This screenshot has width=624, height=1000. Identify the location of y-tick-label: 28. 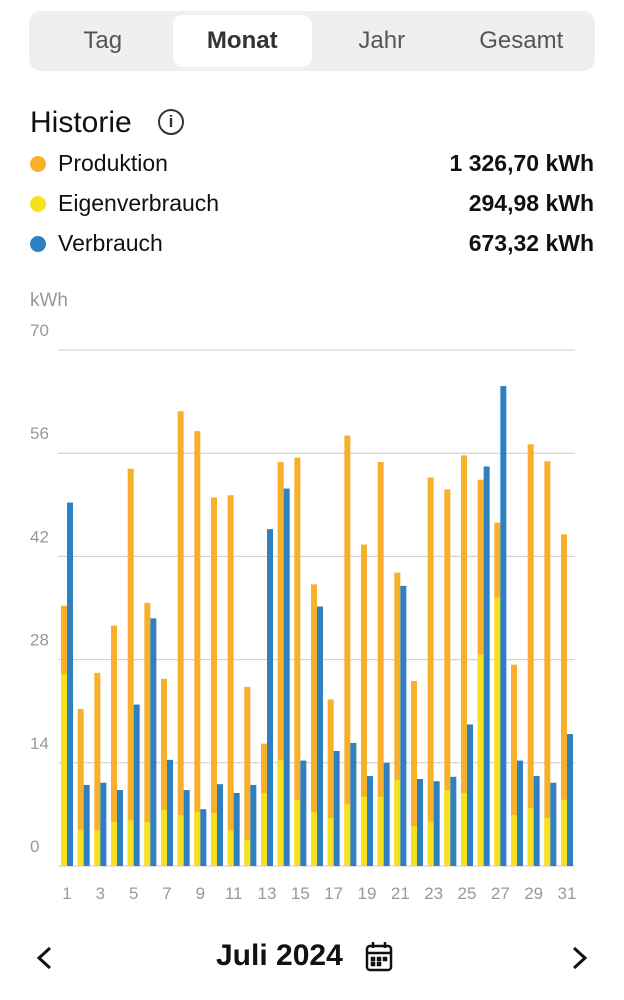
(39, 640).